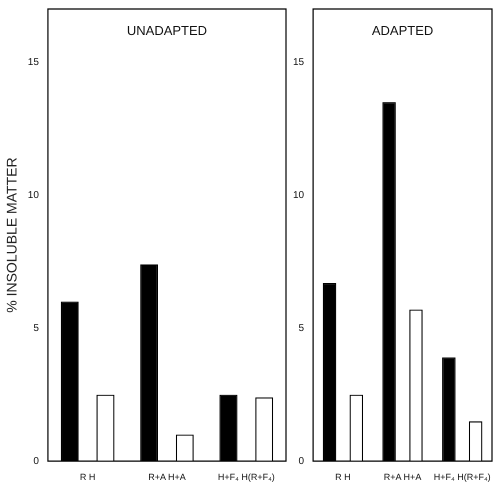 The height and width of the screenshot is (486, 496). Describe the element at coordinates (167, 30) in the screenshot. I see `text: UNADAPTED` at that location.